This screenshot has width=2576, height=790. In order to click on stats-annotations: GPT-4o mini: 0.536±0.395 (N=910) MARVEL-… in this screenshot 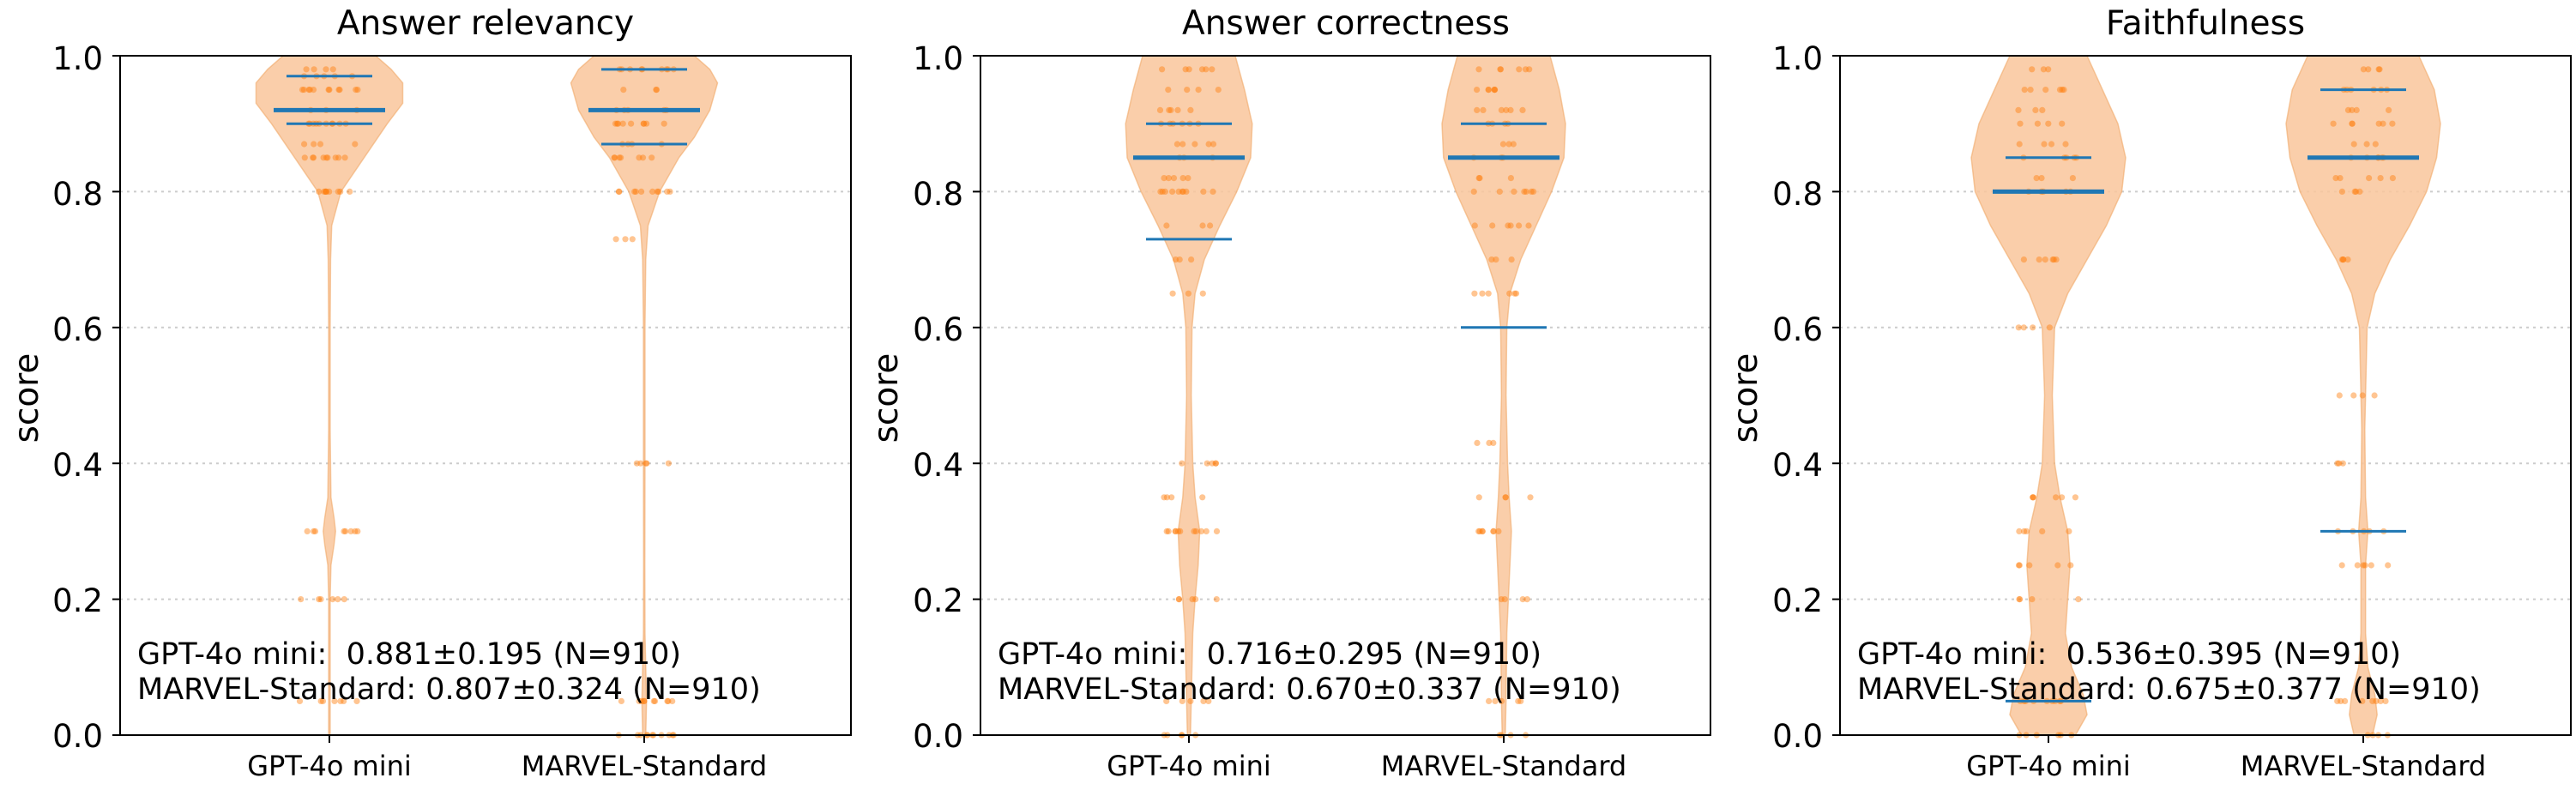, I will do `click(2169, 672)`.